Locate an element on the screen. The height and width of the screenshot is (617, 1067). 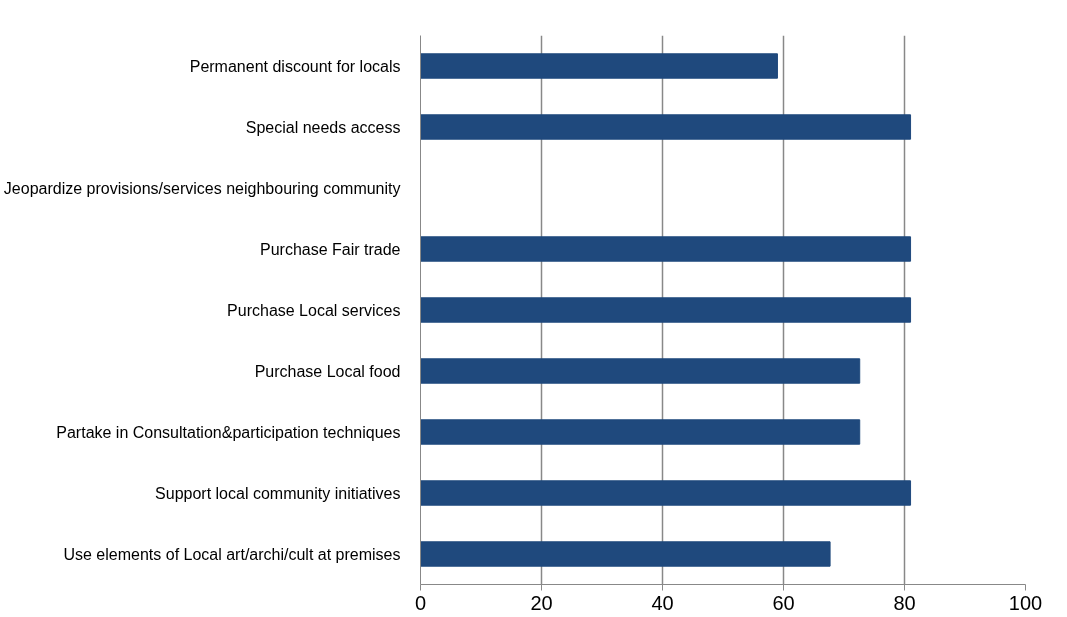
x-tick-label: 60 is located at coordinates (783, 602).